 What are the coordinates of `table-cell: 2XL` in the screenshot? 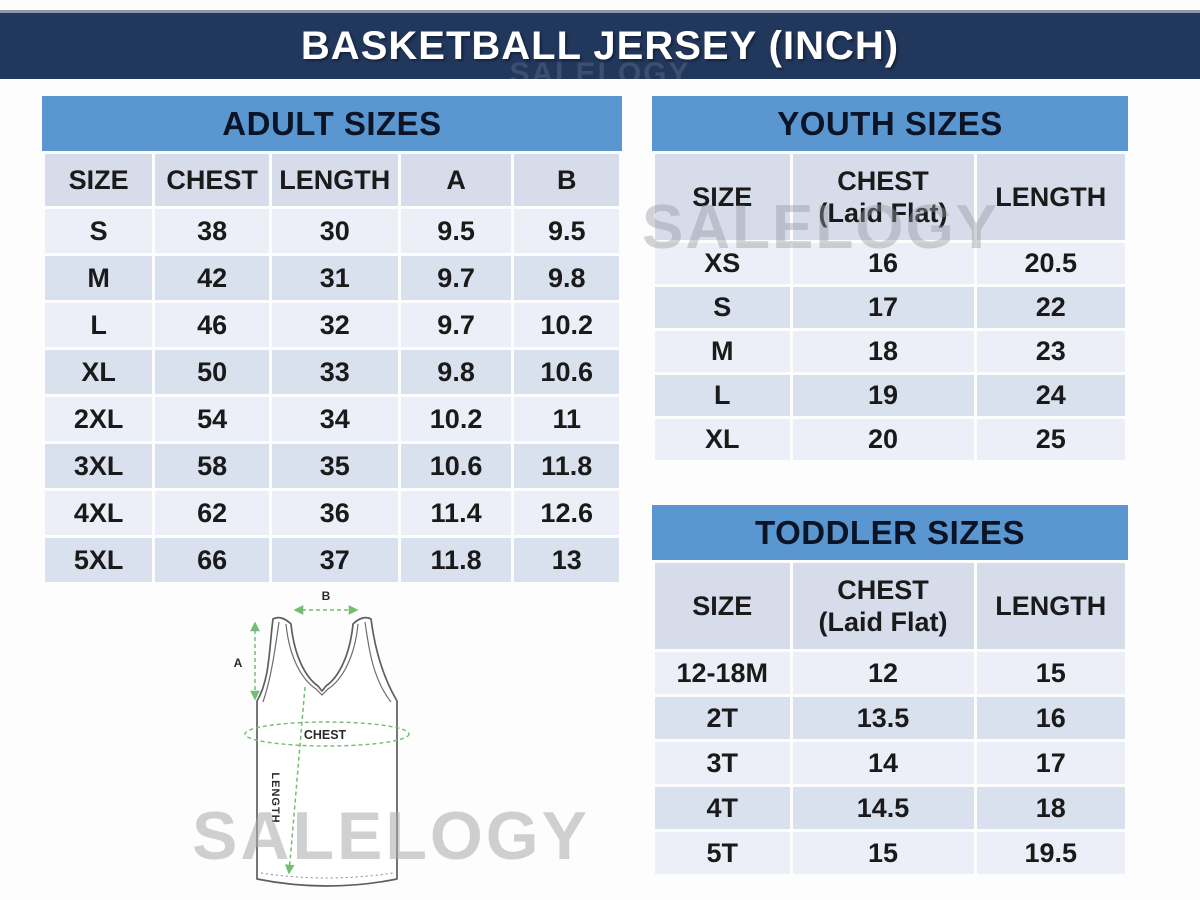 It's located at (99, 419).